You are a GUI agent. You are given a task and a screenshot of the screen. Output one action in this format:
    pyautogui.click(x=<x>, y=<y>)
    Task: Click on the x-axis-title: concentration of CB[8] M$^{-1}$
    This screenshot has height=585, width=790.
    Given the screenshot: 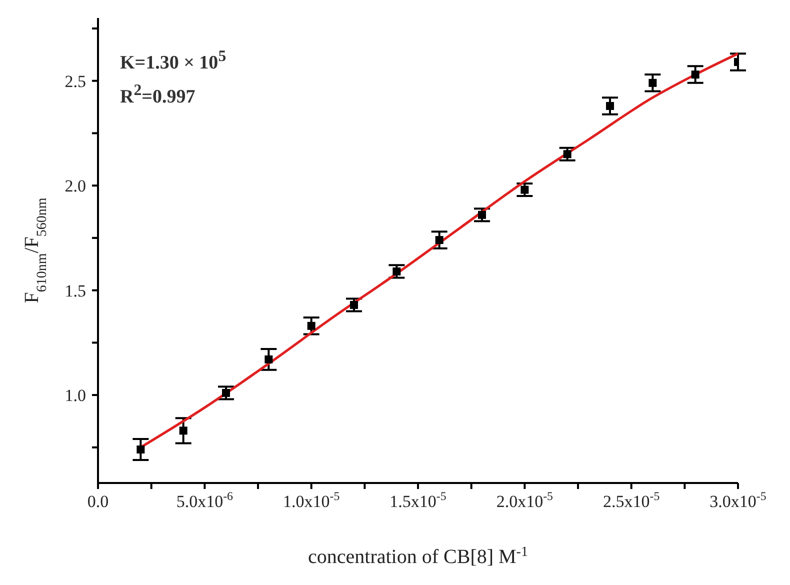 What is the action you would take?
    pyautogui.click(x=418, y=556)
    